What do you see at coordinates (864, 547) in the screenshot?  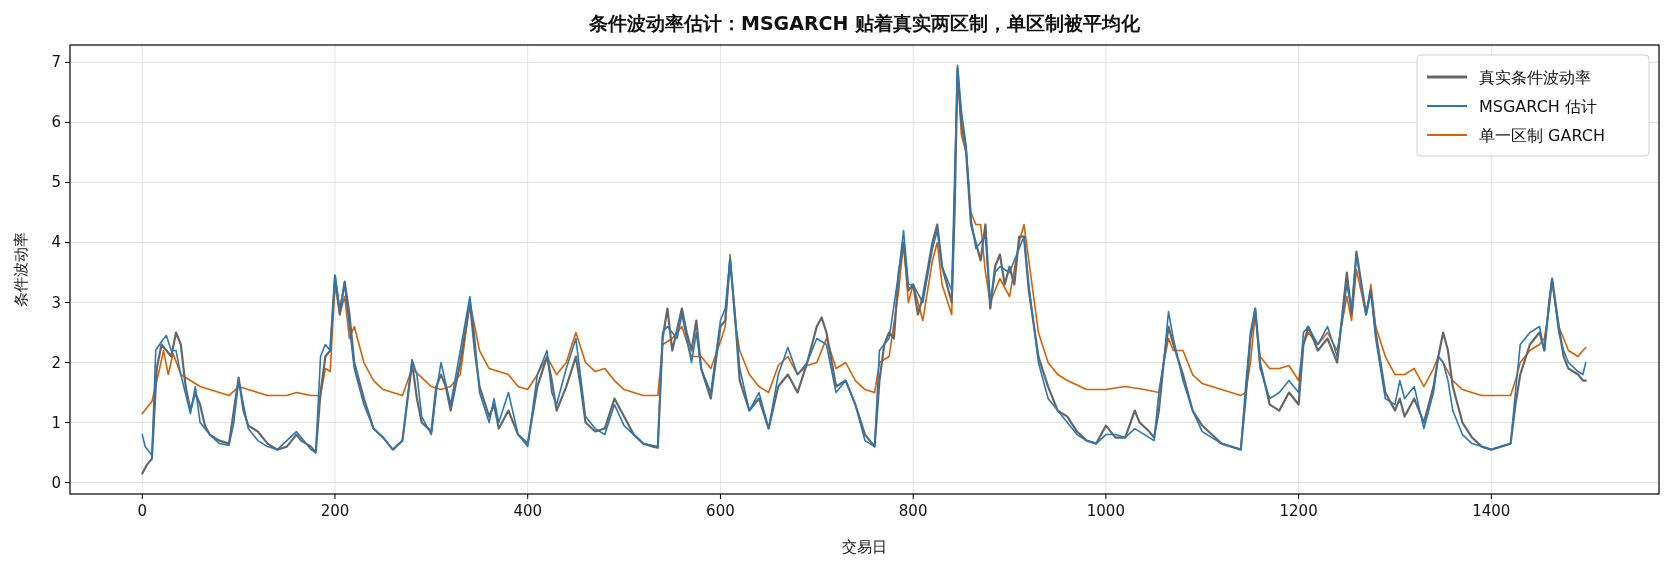 I see `x-axis-title: 交易日` at bounding box center [864, 547].